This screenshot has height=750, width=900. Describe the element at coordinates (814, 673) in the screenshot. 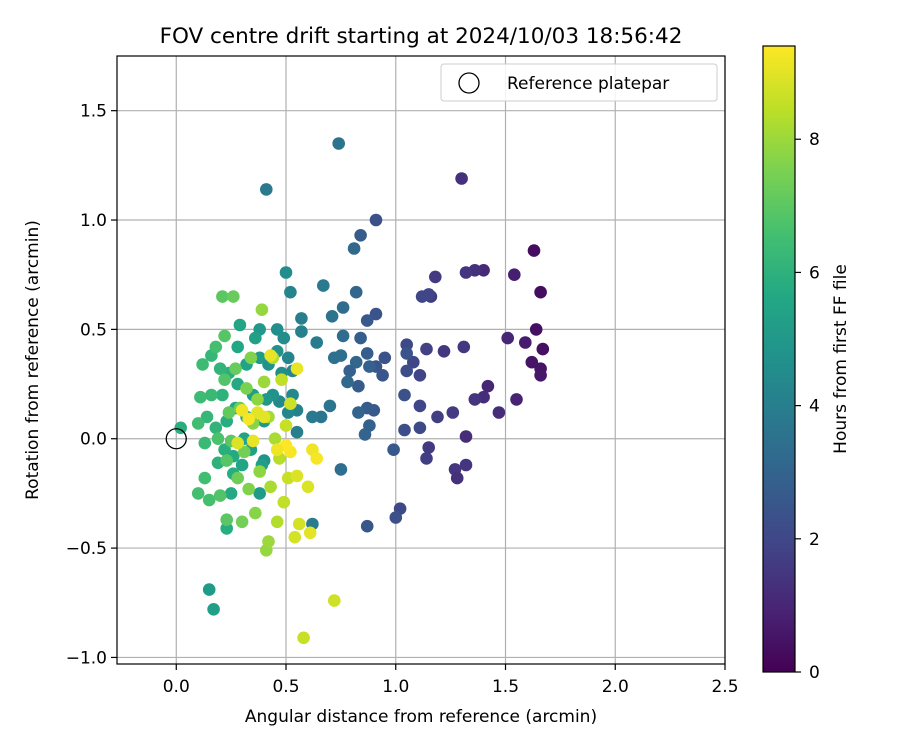

I see `colorbar-tick-label: 0` at that location.